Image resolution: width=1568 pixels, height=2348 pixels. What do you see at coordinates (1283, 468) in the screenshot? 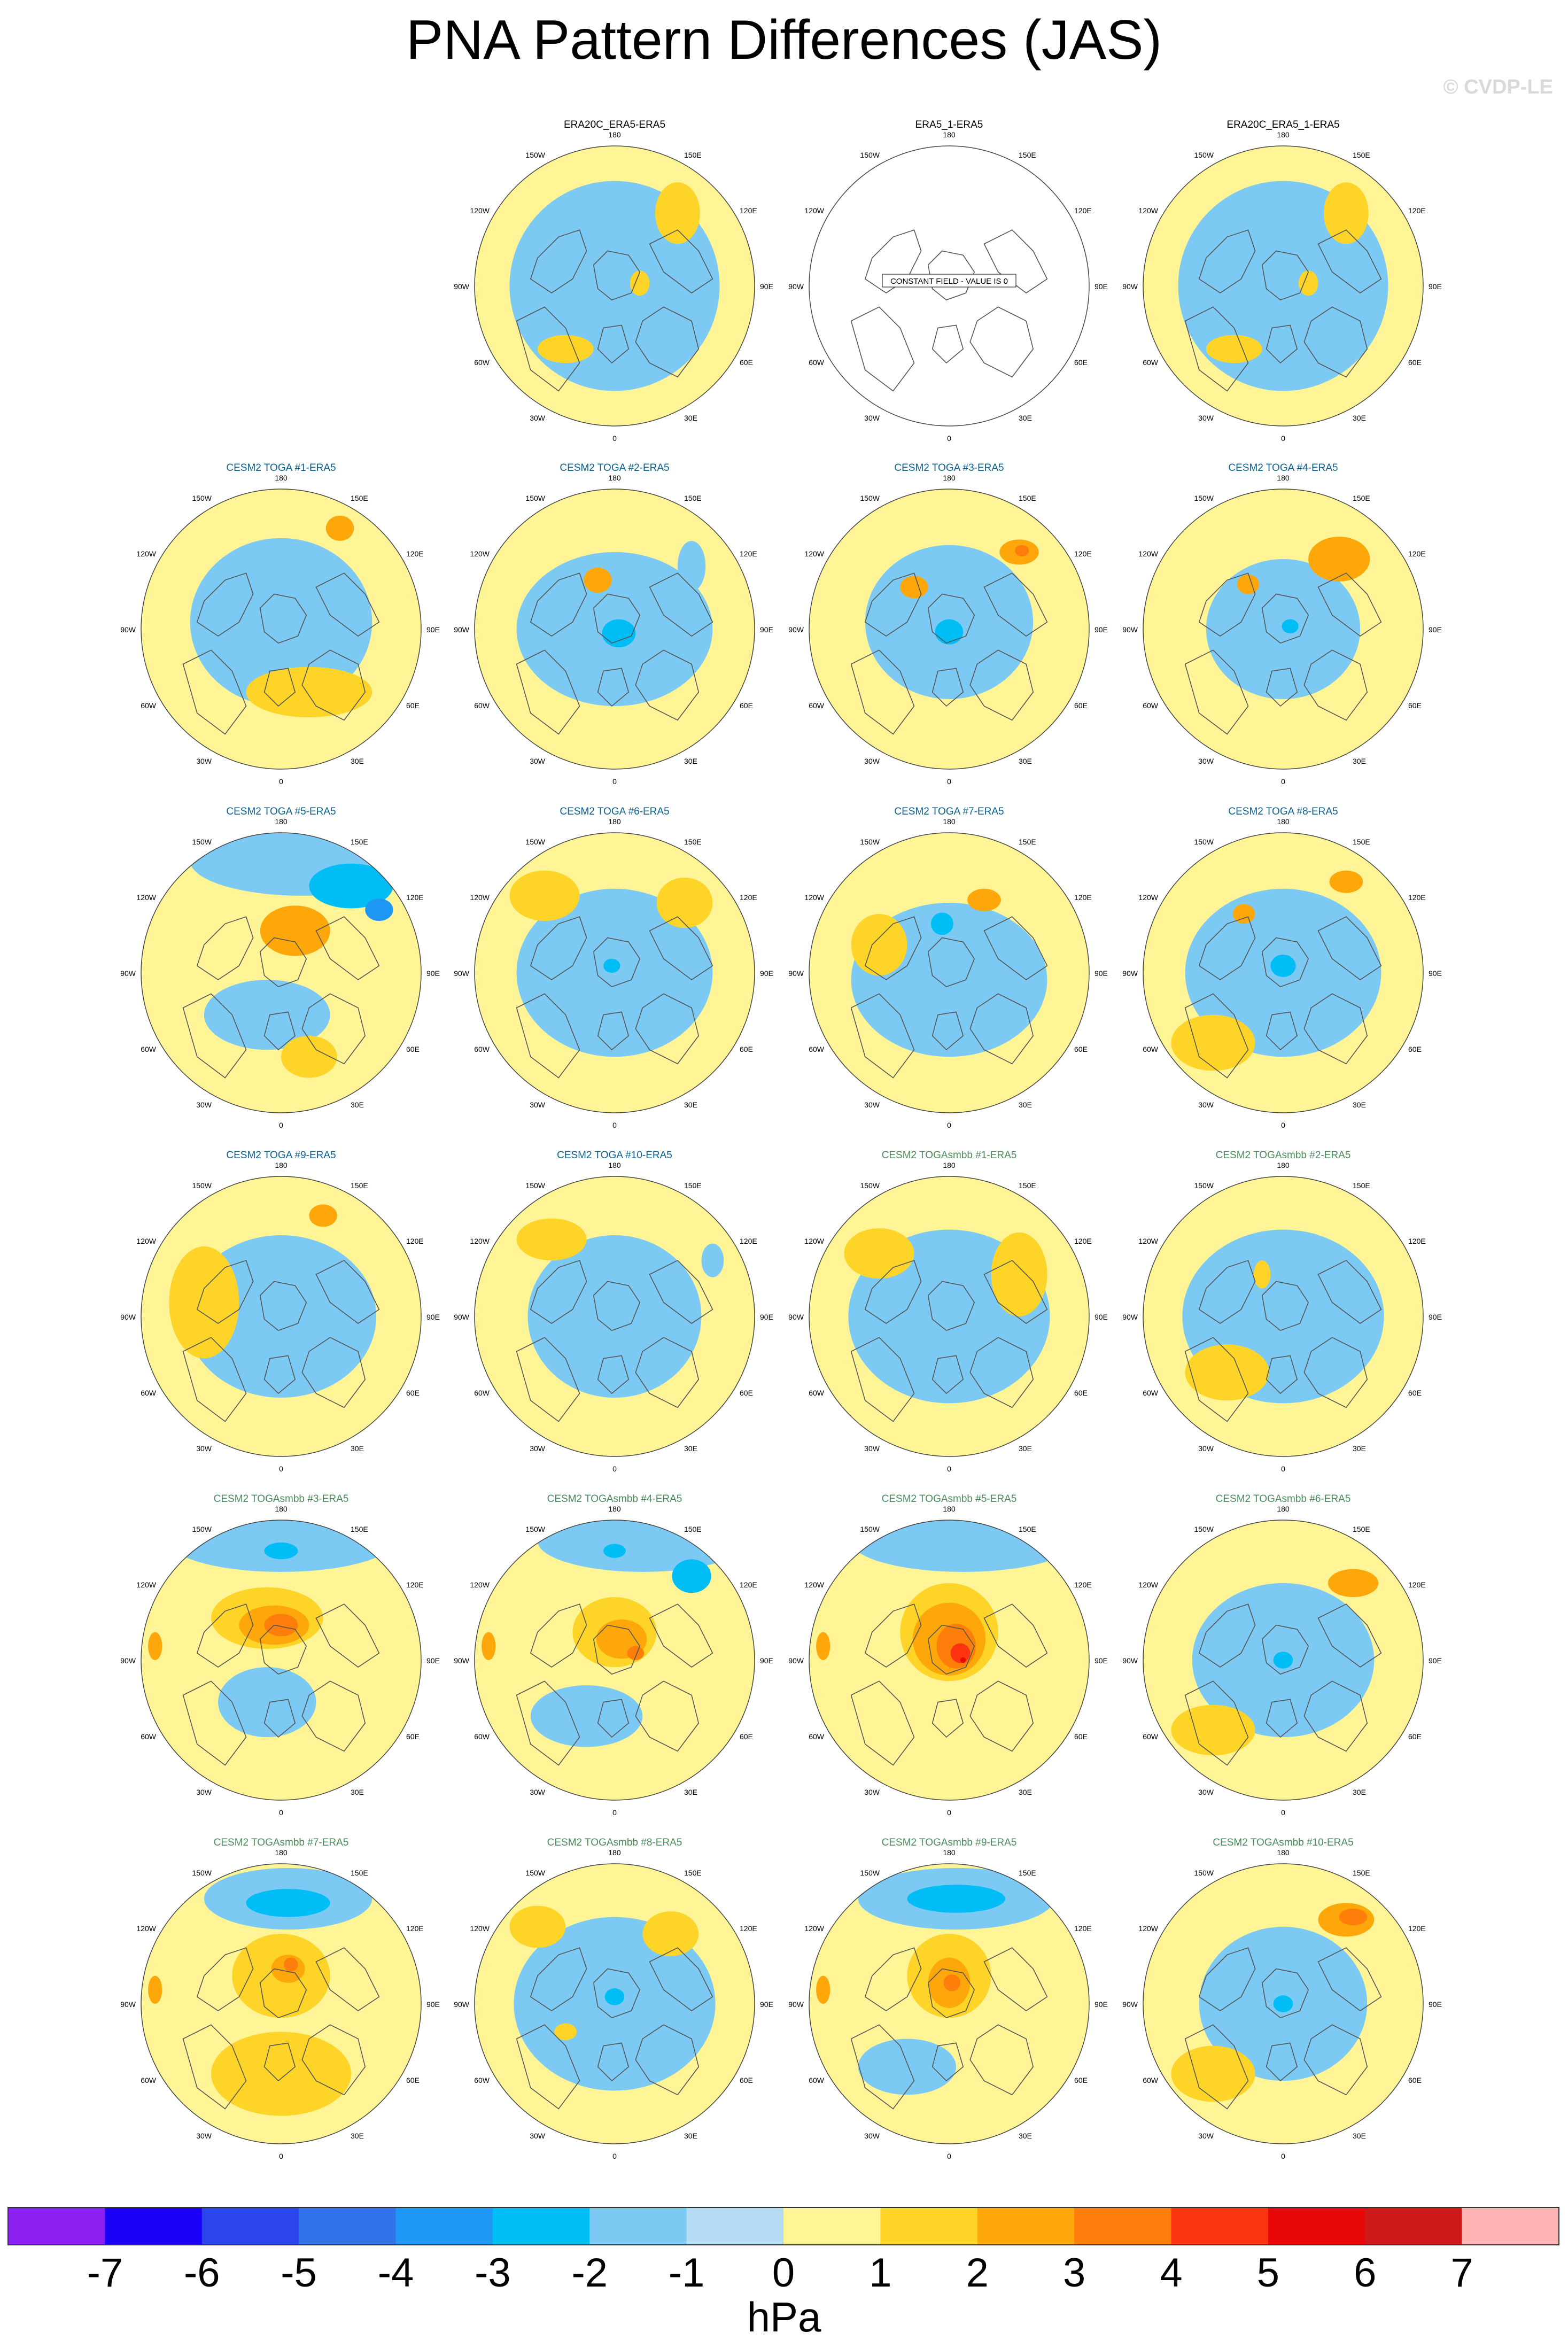
I see `panel-title: CESM2 TOGA #4-ERA5` at bounding box center [1283, 468].